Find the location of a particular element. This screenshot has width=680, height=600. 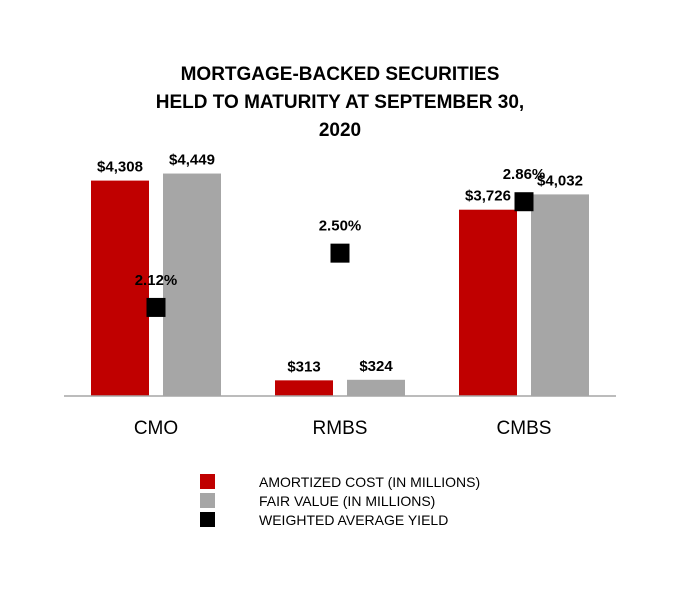

bar-rmbs-fair-value is located at coordinates (376, 387).